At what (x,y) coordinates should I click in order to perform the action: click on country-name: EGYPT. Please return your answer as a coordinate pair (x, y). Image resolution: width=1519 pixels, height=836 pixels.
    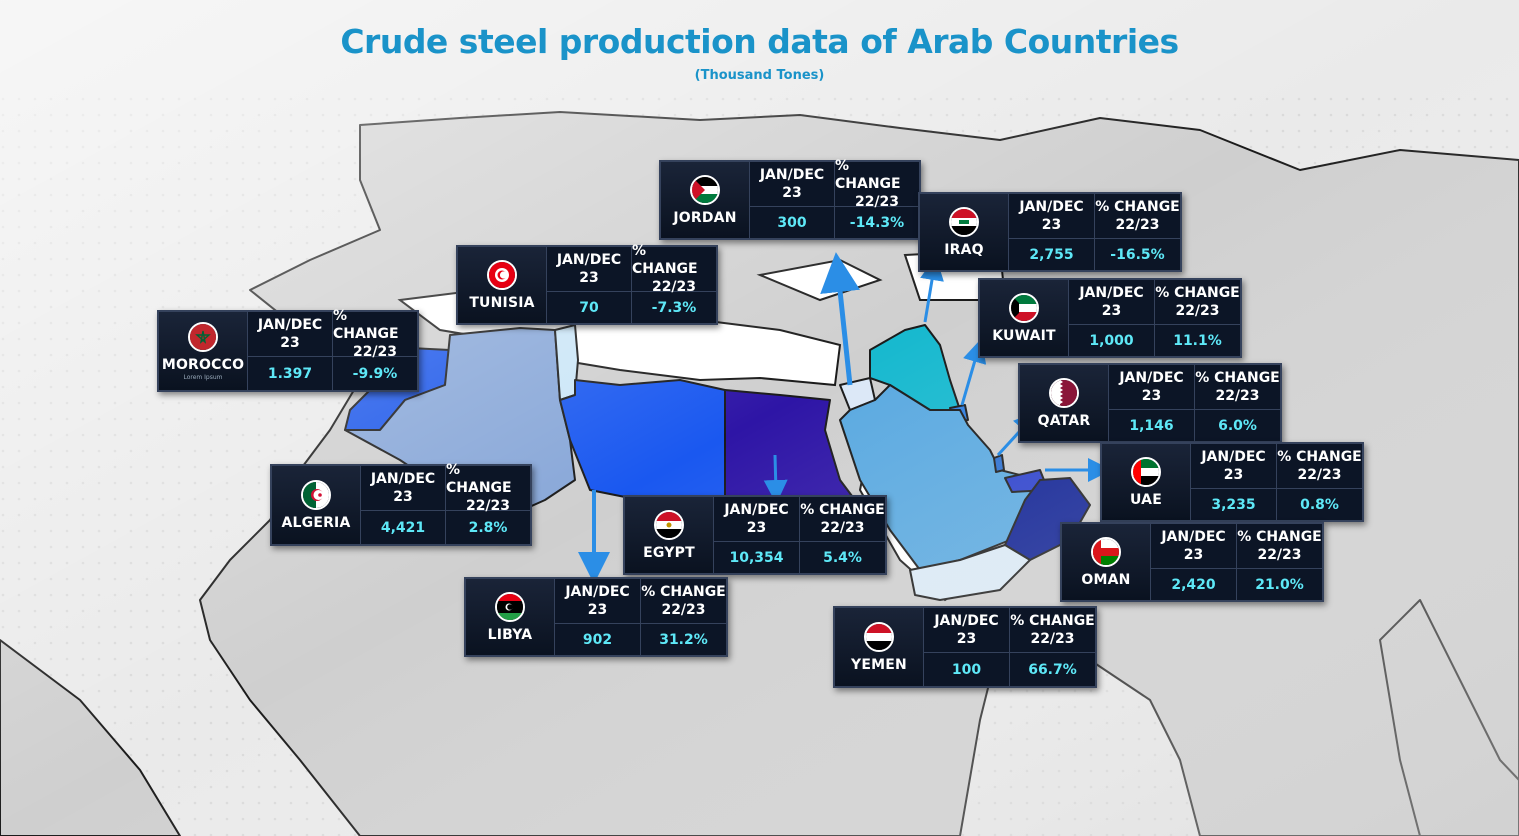
    Looking at the image, I should click on (669, 552).